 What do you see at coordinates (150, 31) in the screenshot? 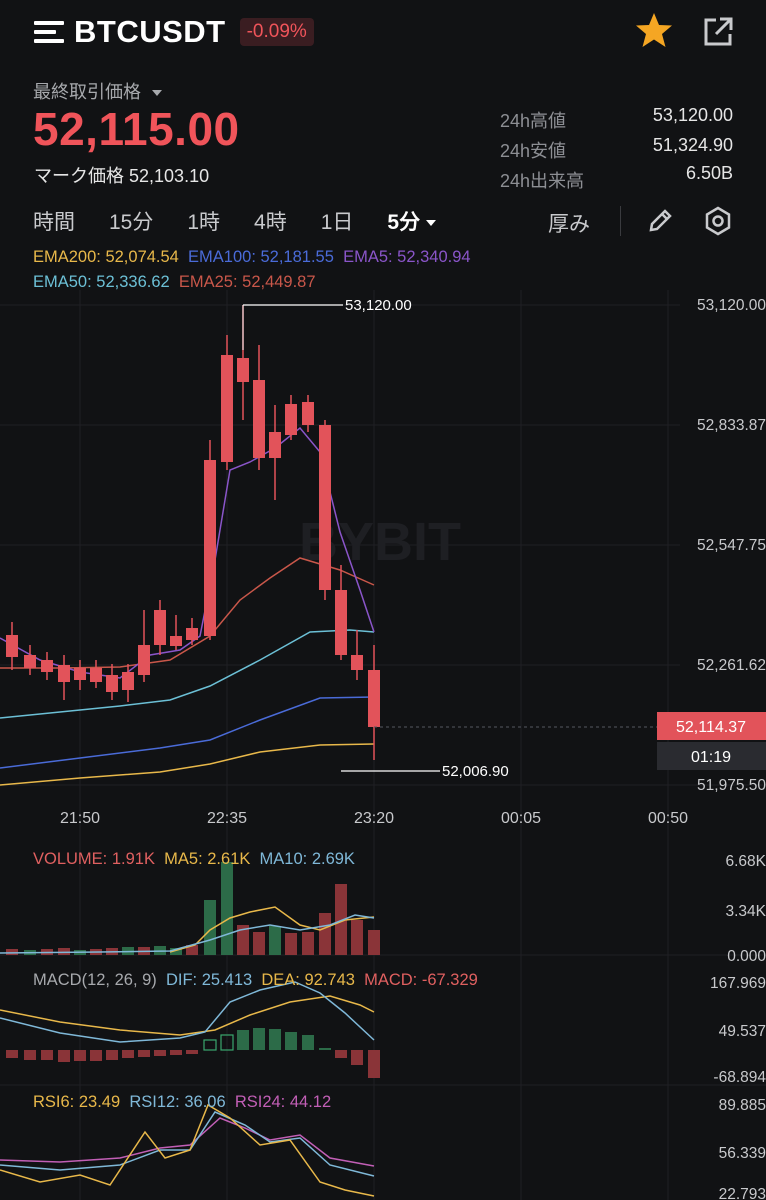
I see `symbol-title: BTCUSDT` at bounding box center [150, 31].